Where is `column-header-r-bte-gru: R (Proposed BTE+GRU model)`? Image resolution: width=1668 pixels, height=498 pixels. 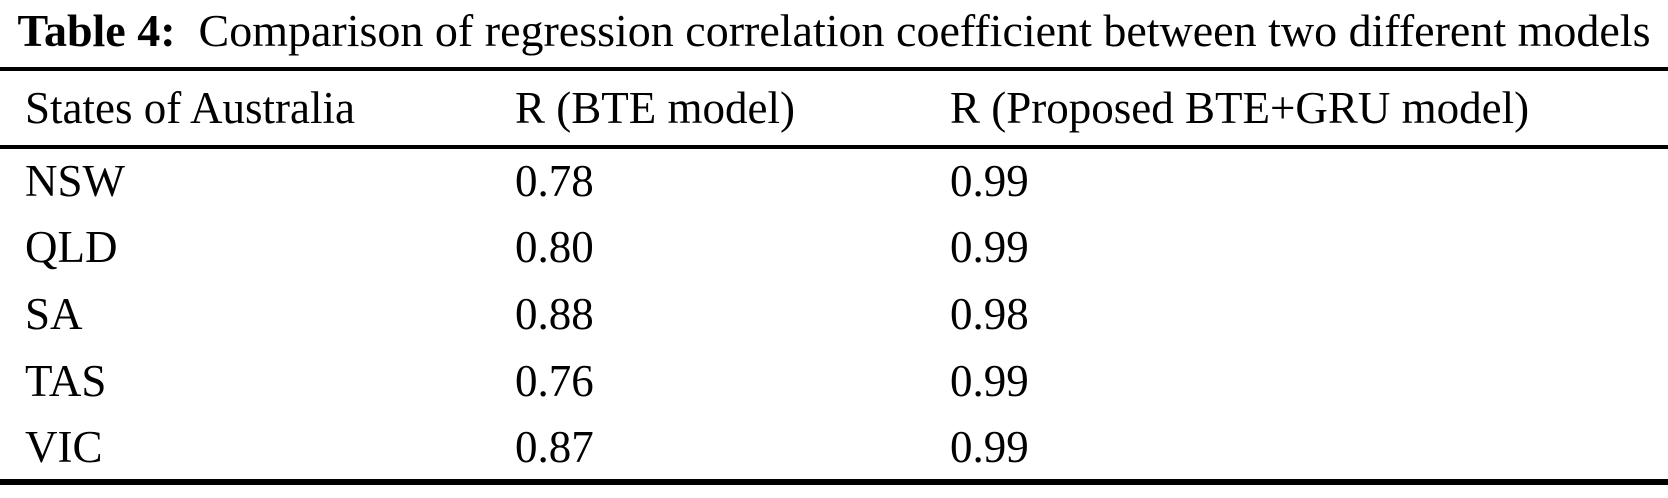 column-header-r-bte-gru: R (Proposed BTE+GRU model) is located at coordinates (1296, 108).